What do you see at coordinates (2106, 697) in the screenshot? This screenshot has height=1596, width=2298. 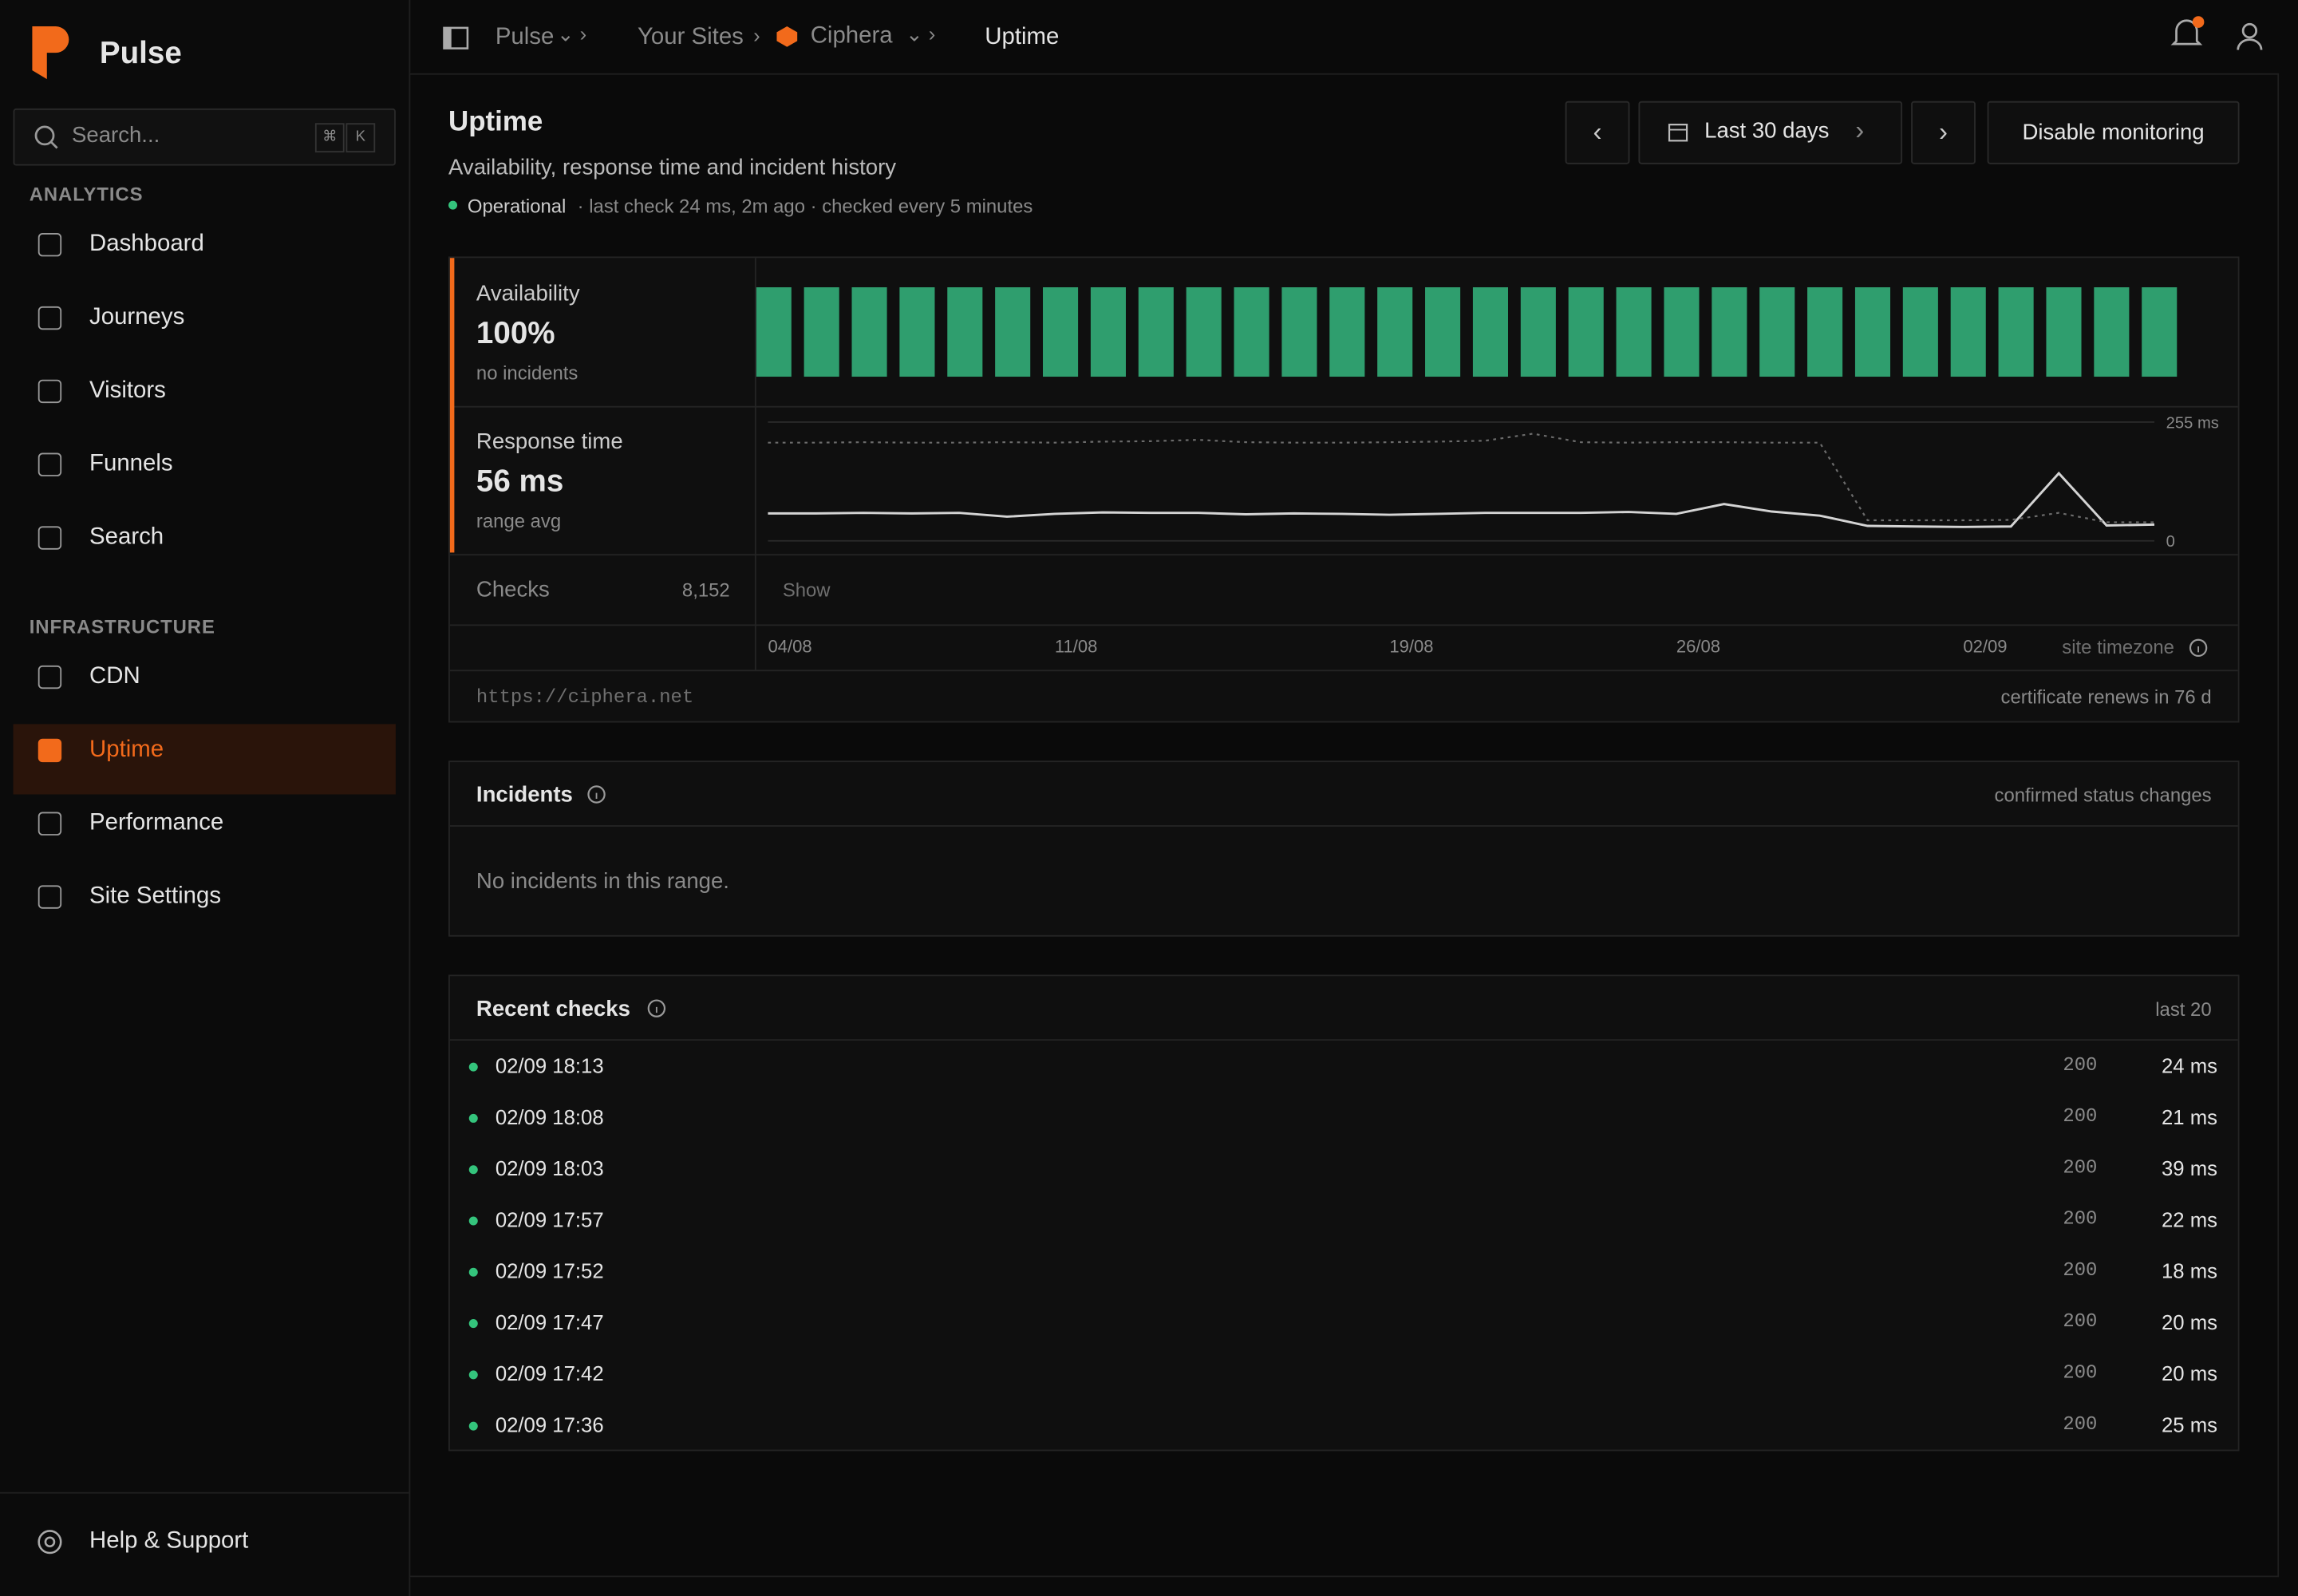 I see `cert-note: certificate renews in 76 d` at bounding box center [2106, 697].